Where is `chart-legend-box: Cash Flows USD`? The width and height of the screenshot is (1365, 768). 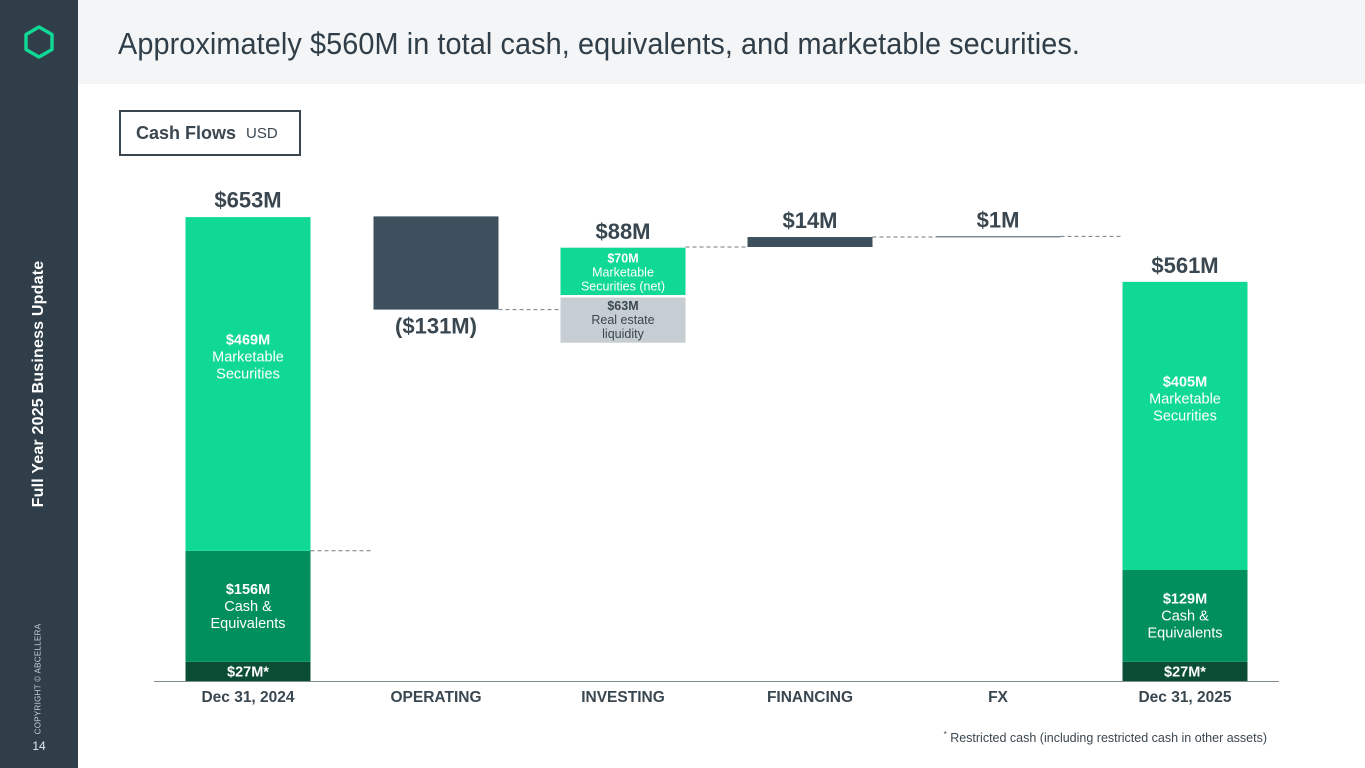
chart-legend-box: Cash Flows USD is located at coordinates (210, 133).